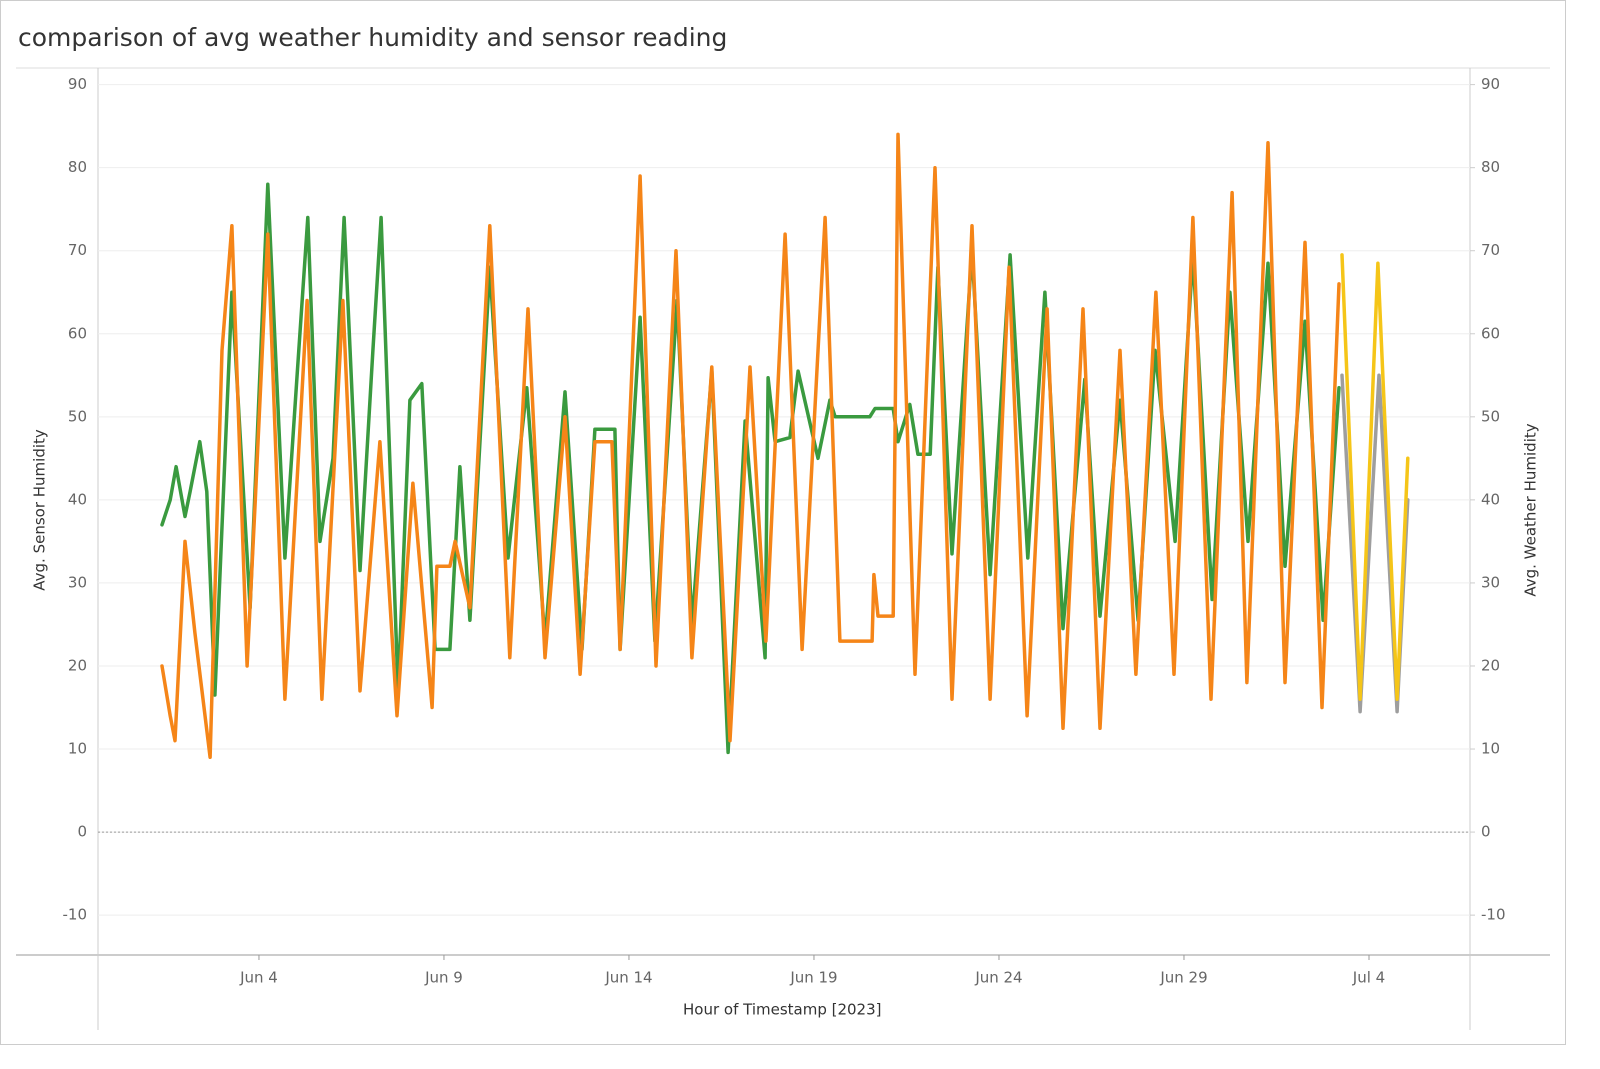 The height and width of the screenshot is (1069, 1600). Describe the element at coordinates (813, 978) in the screenshot. I see `x-tick-label: Jun 19` at that location.